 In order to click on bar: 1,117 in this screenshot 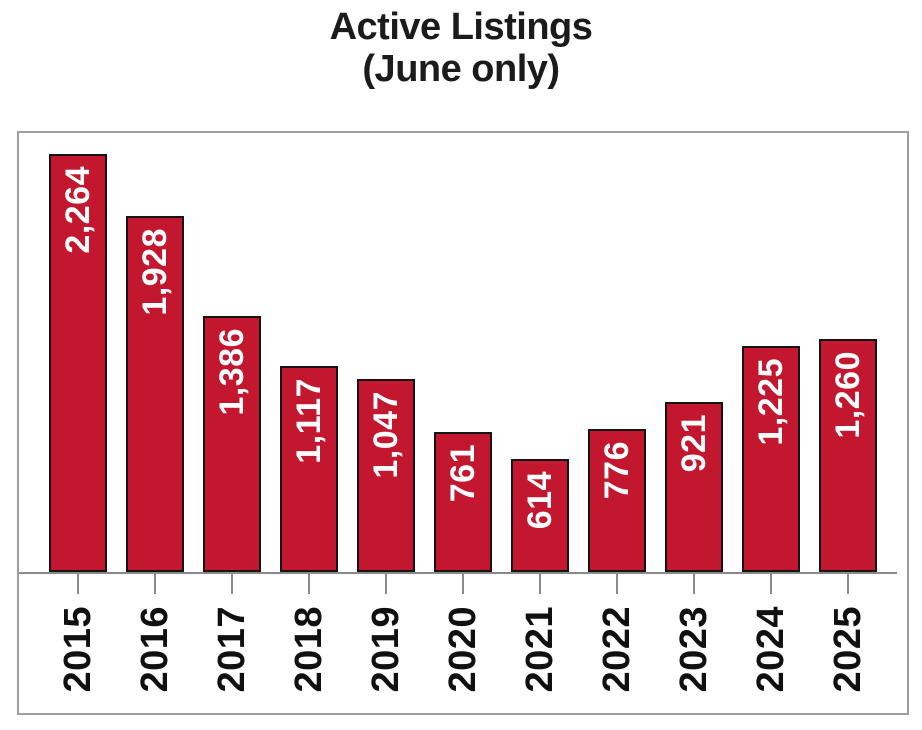, I will do `click(309, 469)`.